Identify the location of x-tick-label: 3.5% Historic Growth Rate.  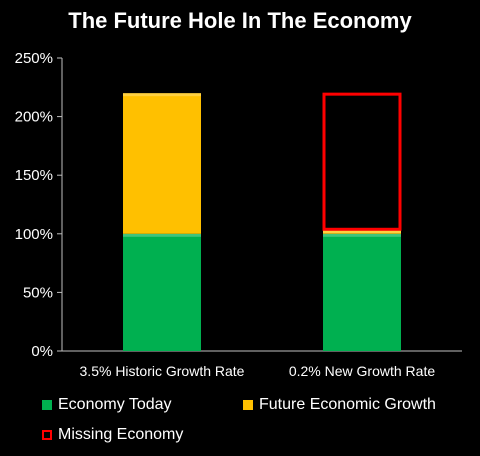
(162, 371).